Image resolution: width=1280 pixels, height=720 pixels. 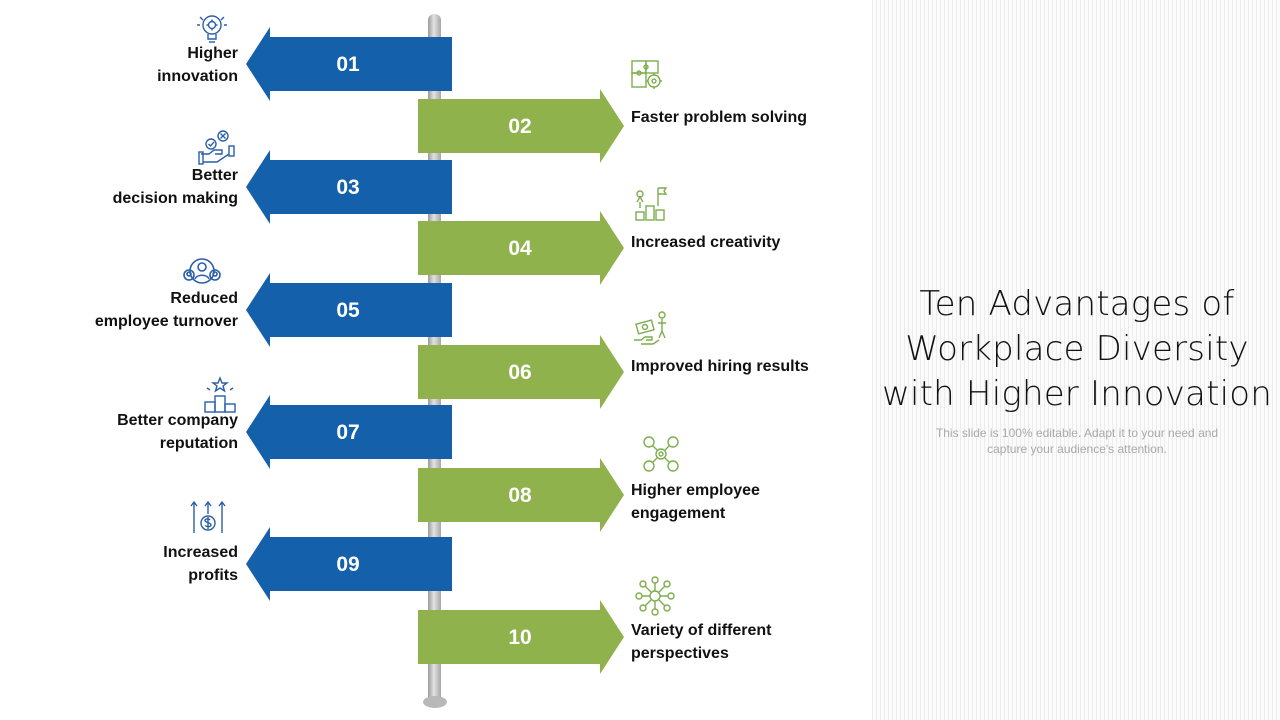 I want to click on item-label-09: Increased profits, so click(x=200, y=564).